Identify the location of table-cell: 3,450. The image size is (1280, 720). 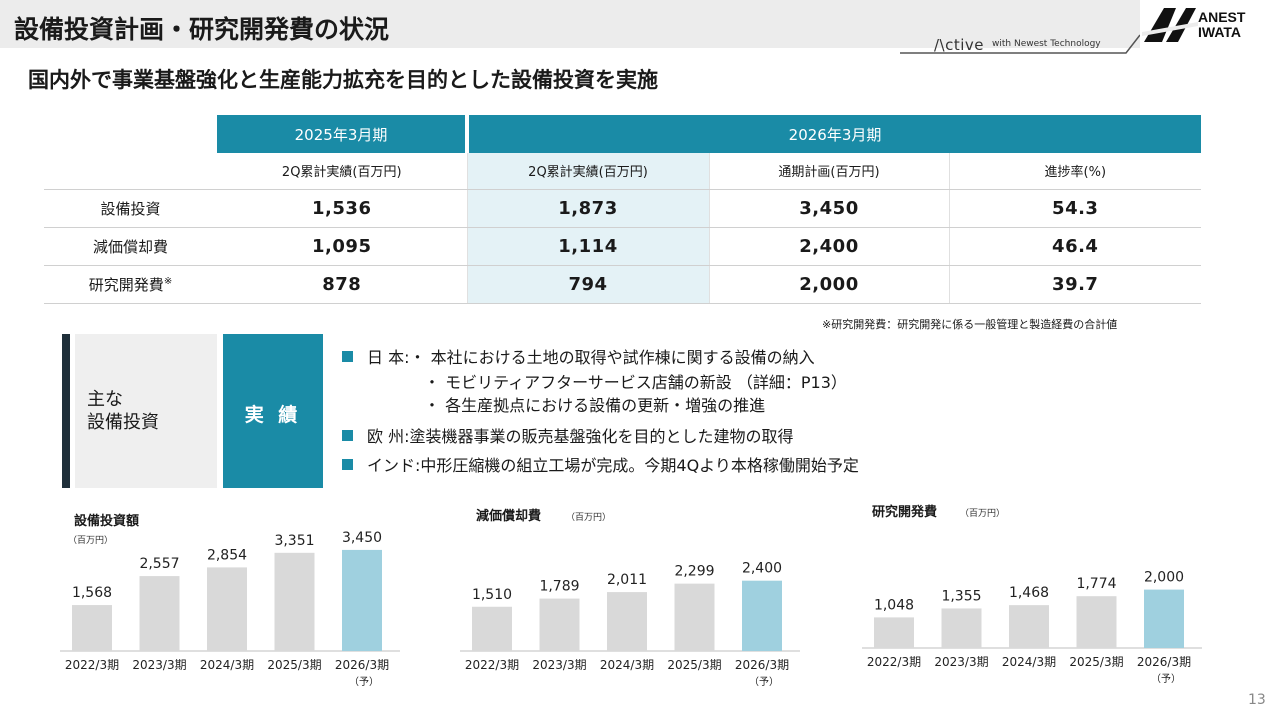
(828, 208).